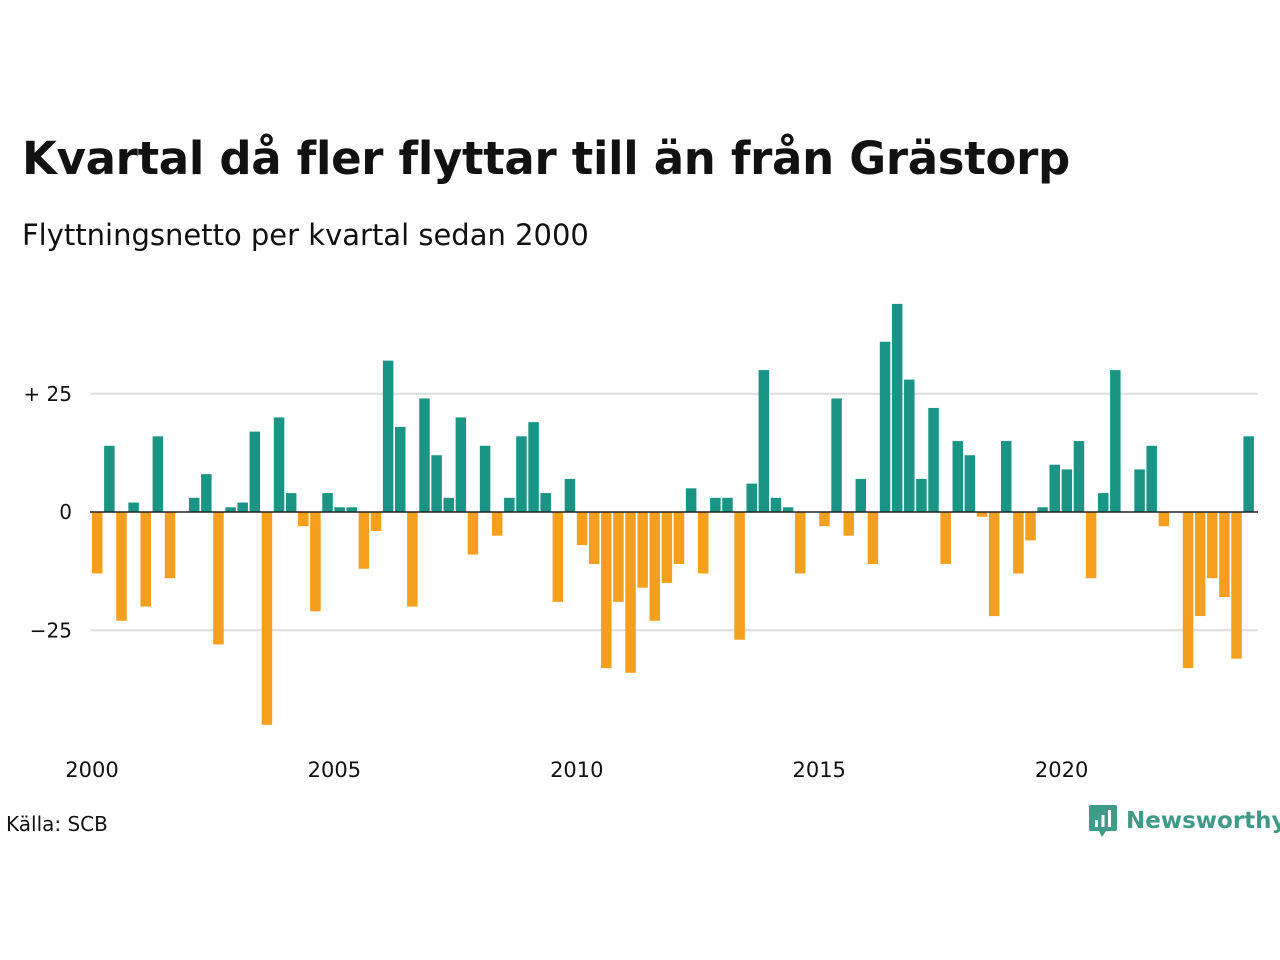 The width and height of the screenshot is (1280, 960). Describe the element at coordinates (1103, 821) in the screenshot. I see `bar-chart-speech-bubble-icon` at that location.